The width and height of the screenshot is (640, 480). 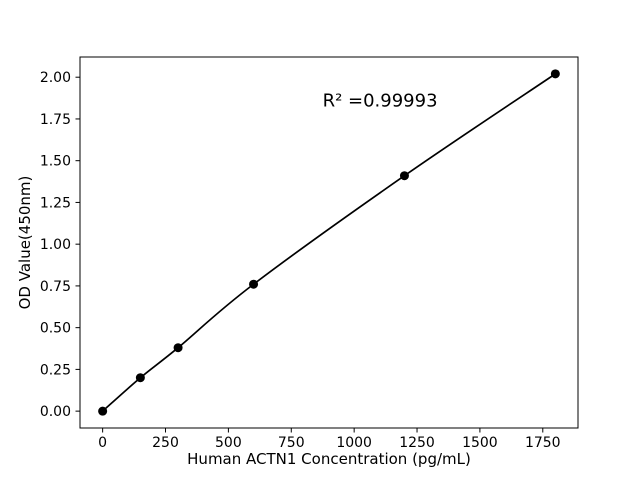 I want to click on y-tick-label: 0.00, so click(x=55, y=412).